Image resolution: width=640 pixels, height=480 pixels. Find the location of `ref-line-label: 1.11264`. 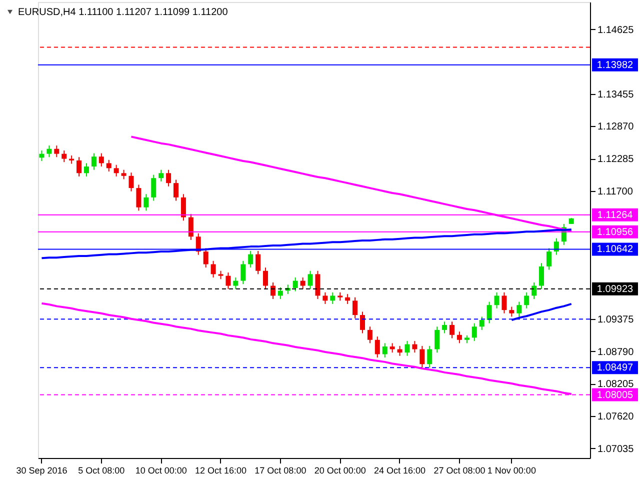

ref-line-label: 1.11264 is located at coordinates (615, 215).